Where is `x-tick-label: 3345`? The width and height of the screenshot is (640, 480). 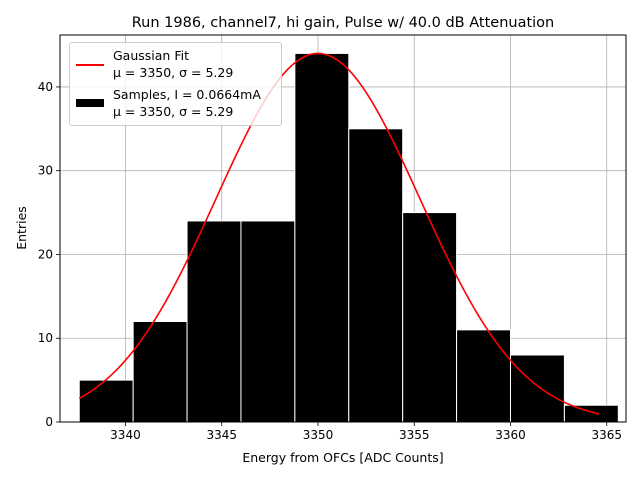
x-tick-label: 3345 is located at coordinates (221, 435).